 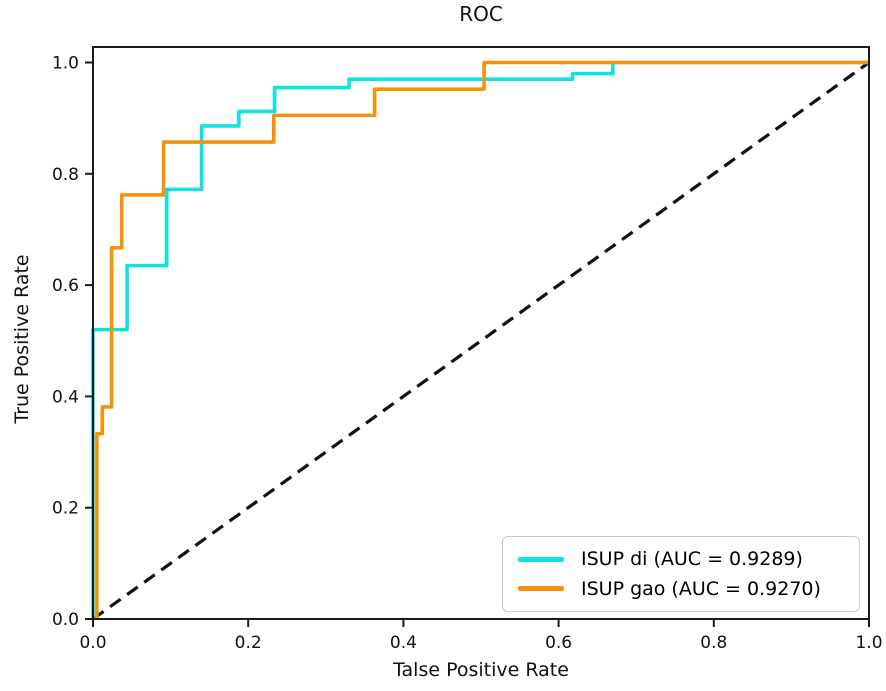 I want to click on y-tick-label: 0.0, so click(x=65, y=620).